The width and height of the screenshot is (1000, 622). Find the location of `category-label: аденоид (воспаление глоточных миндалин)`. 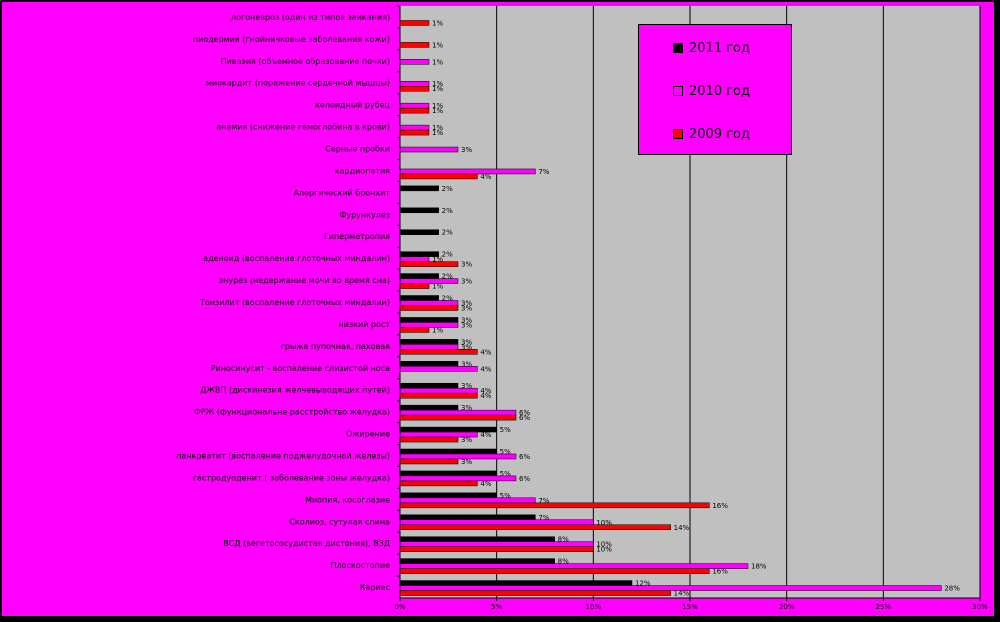

category-label: аденоид (воспаление глоточных миндалин) is located at coordinates (296, 258).